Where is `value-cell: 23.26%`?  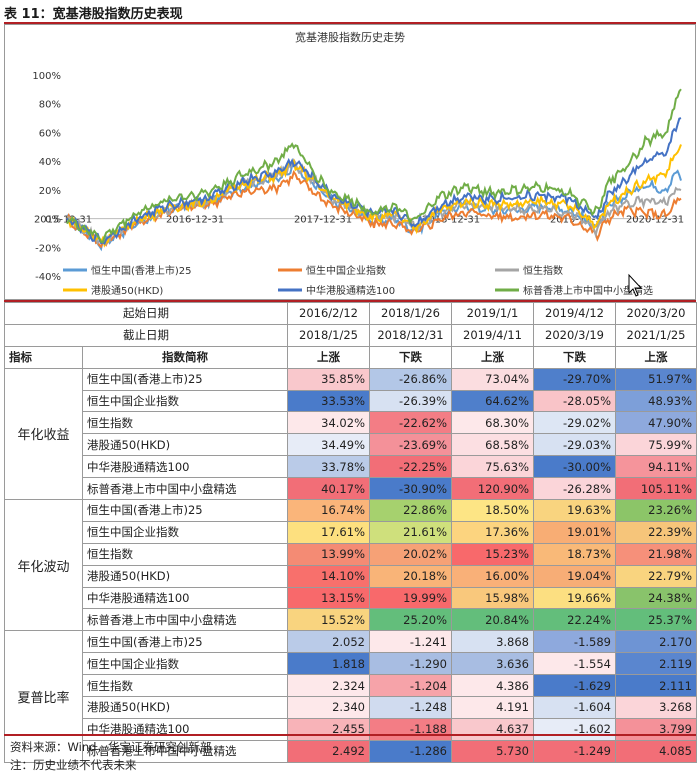
value-cell: 23.26% is located at coordinates (656, 510).